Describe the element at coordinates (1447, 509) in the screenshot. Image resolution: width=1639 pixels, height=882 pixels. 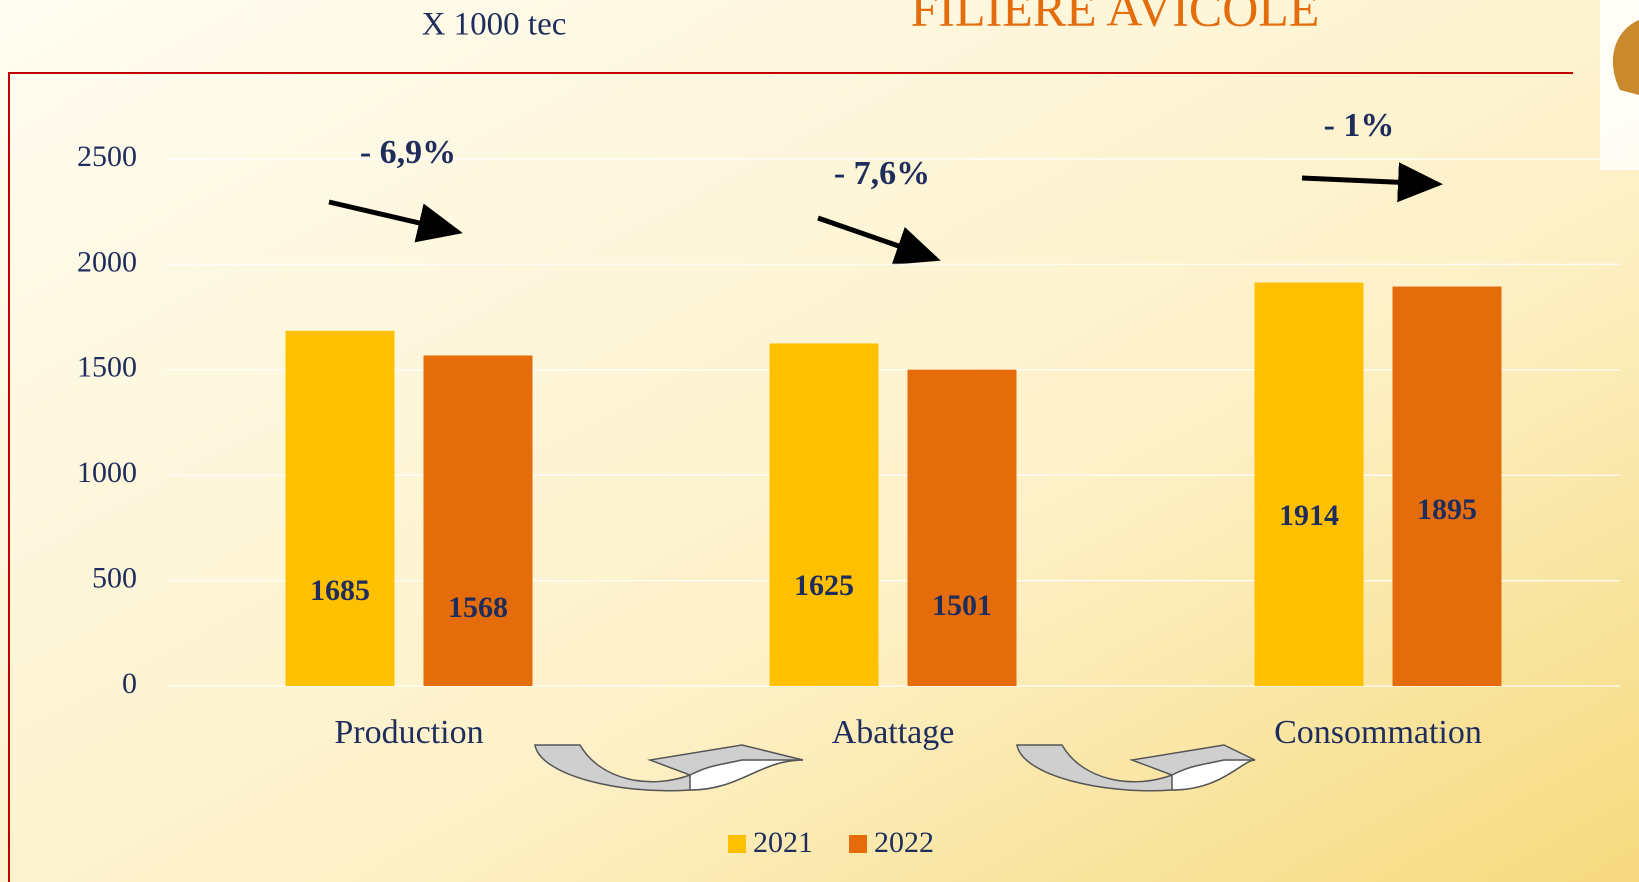
I see `data-label: 1895` at that location.